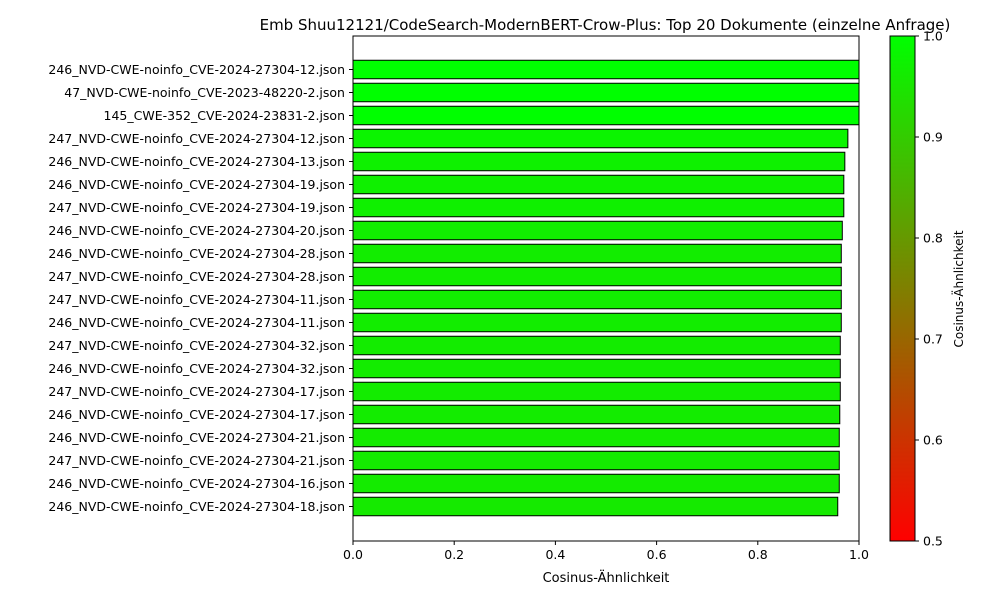  What do you see at coordinates (204, 92) in the screenshot?
I see `y-tick-label: 47_NVD-CWE-noinfo_CVE-2023-48220-2.json` at bounding box center [204, 92].